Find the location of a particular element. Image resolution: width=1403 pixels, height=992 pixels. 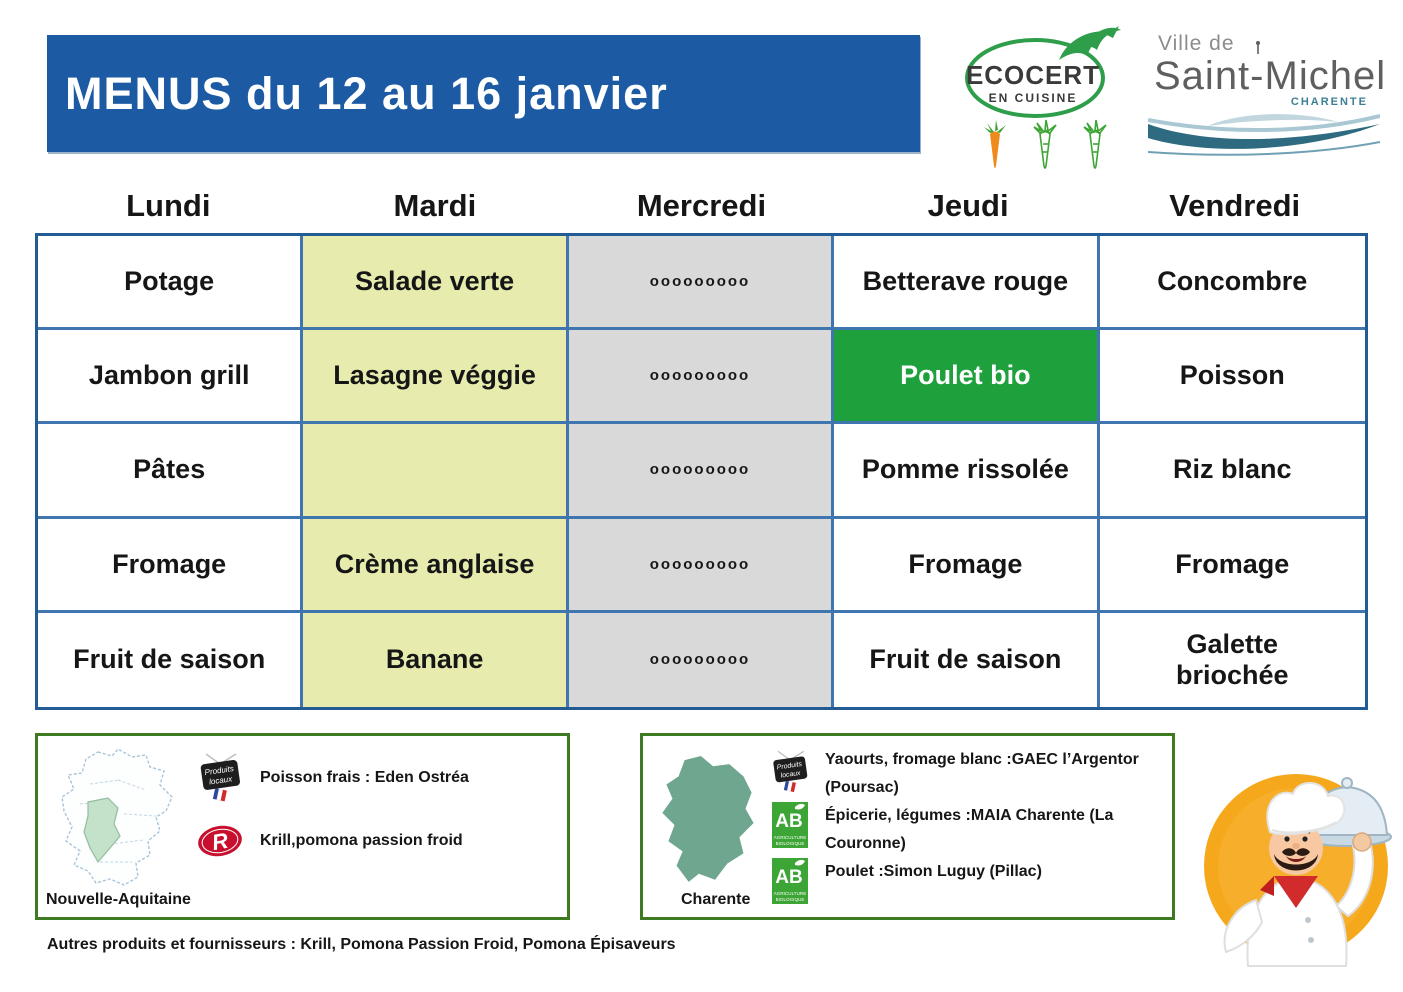

city-line2: Saint-Michel is located at coordinates (1270, 76).